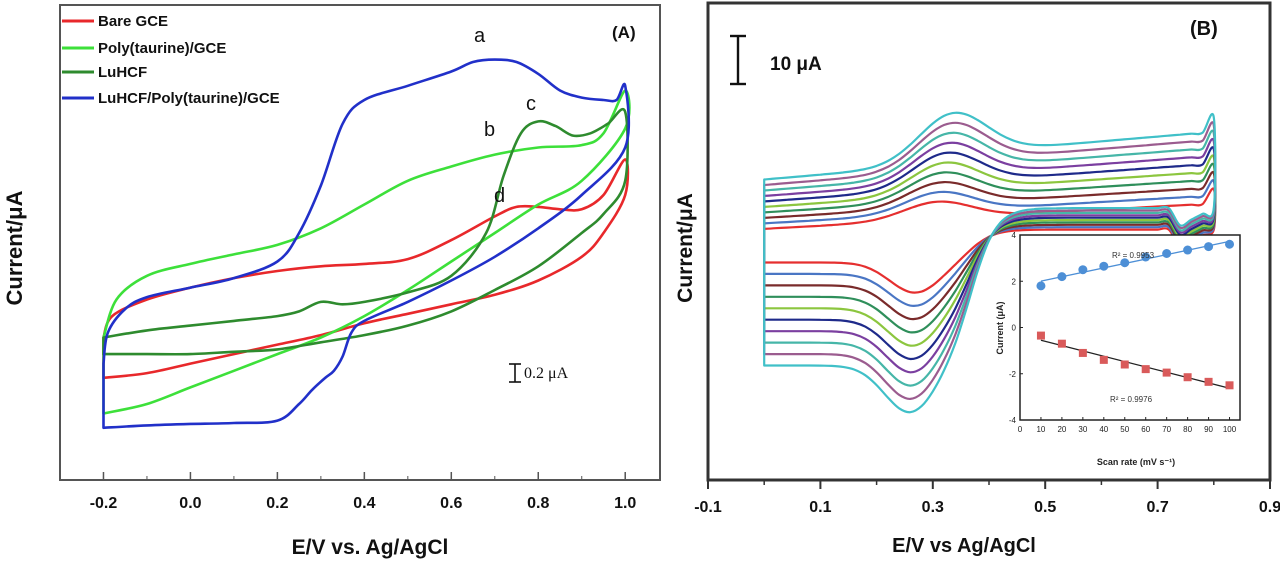 Image resolution: width=1280 pixels, height=569 pixels. I want to click on panel-a-label: (A), so click(624, 32).